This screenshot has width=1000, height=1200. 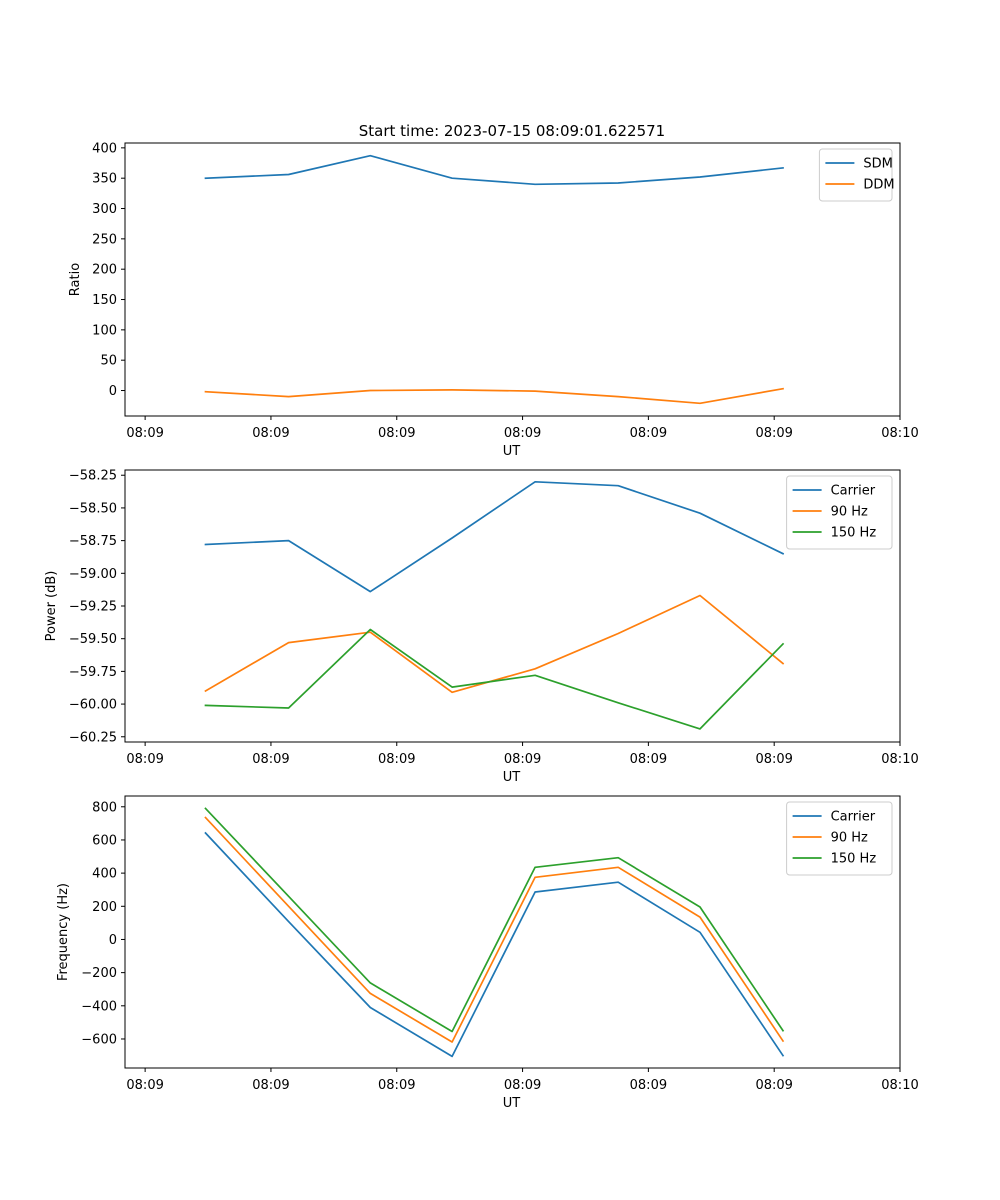 I want to click on series-line-90-hz, so click(x=494, y=929).